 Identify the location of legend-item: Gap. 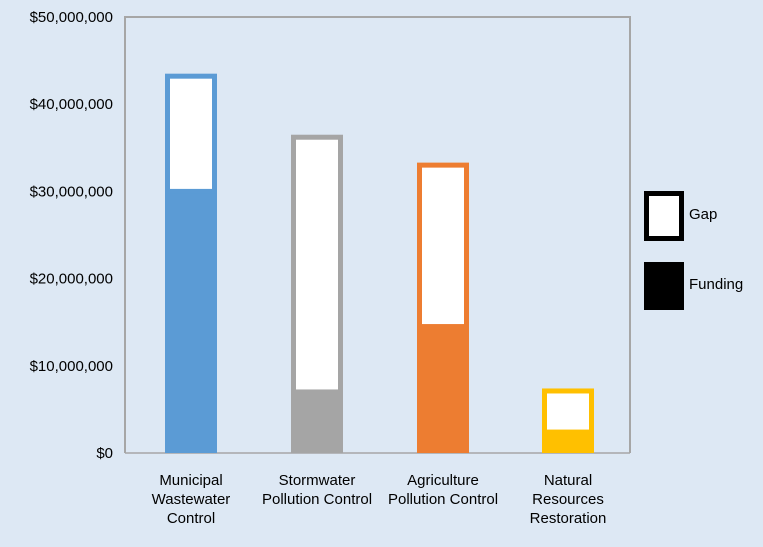
(680, 216).